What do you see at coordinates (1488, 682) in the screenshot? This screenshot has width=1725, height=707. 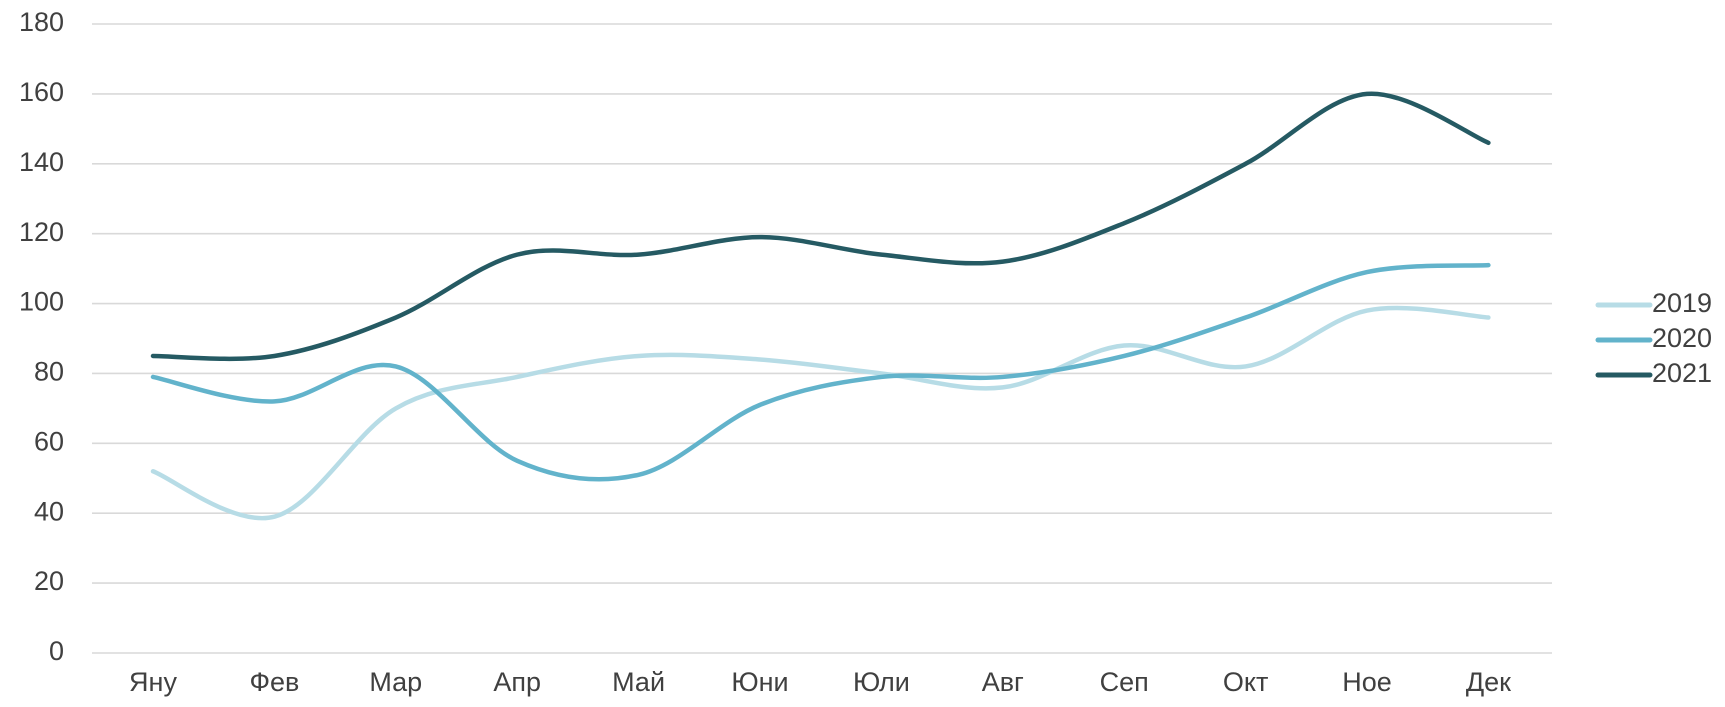 I see `x-tick-label: Дек` at bounding box center [1488, 682].